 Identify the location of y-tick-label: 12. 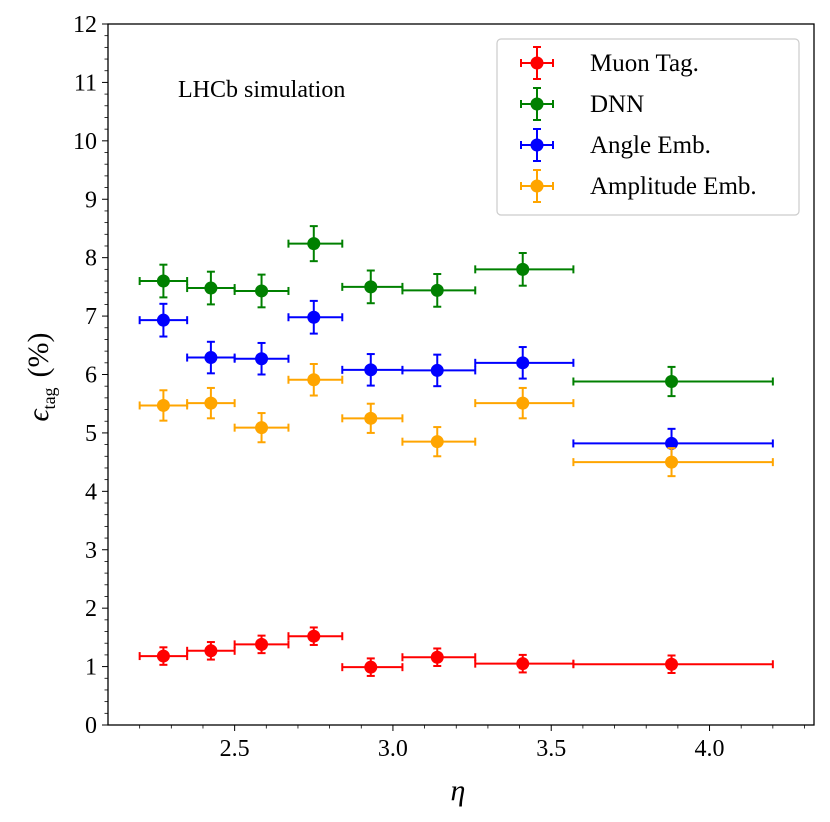
(85, 25).